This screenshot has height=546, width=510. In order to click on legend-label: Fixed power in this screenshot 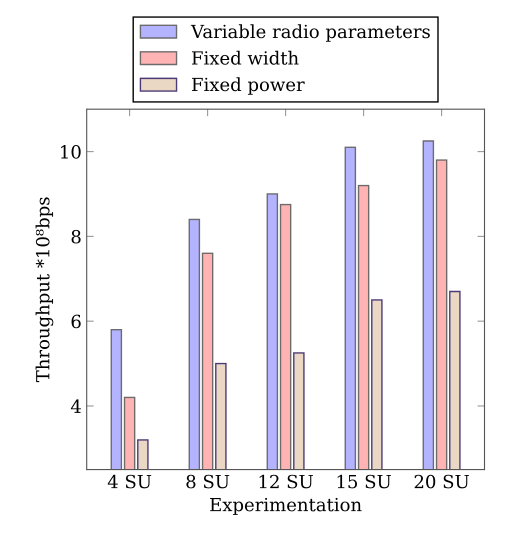, I will do `click(248, 86)`.